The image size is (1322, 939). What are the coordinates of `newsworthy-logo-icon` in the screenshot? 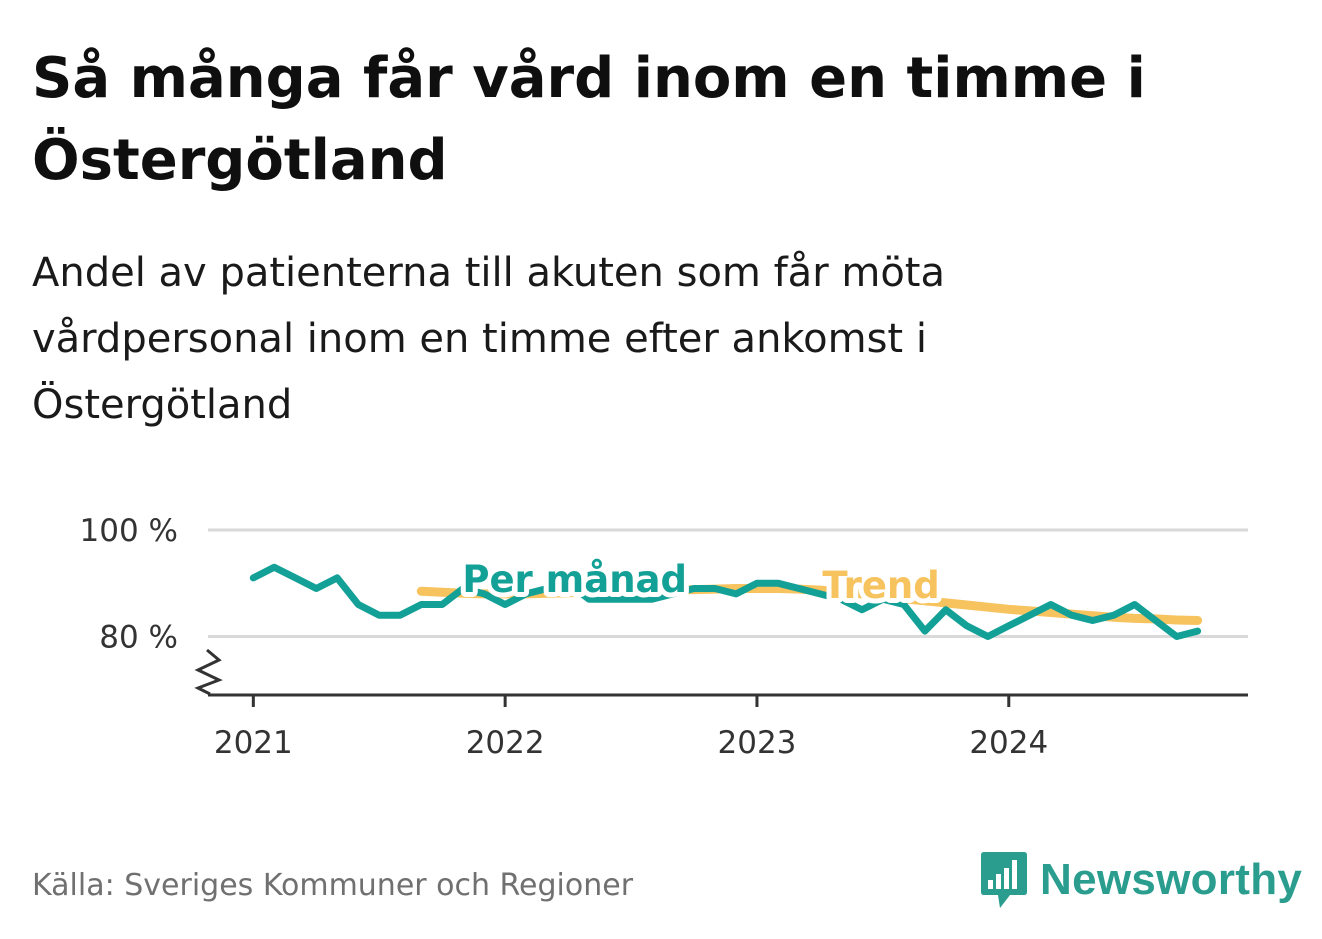 It's located at (1004, 880).